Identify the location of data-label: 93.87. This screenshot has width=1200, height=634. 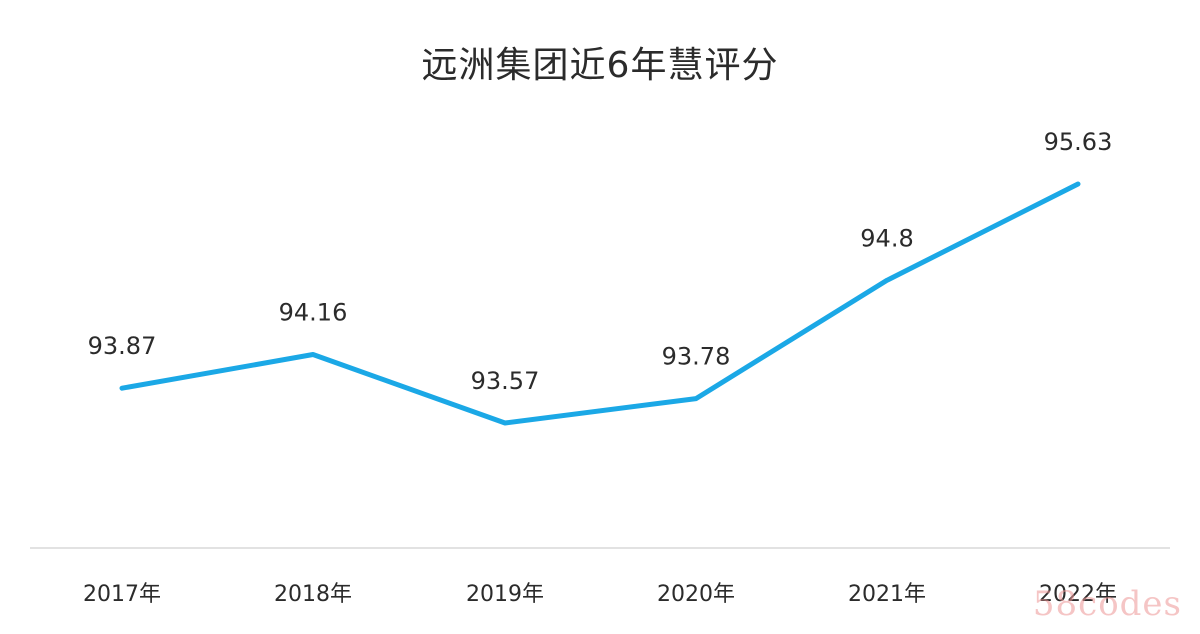
(122, 346).